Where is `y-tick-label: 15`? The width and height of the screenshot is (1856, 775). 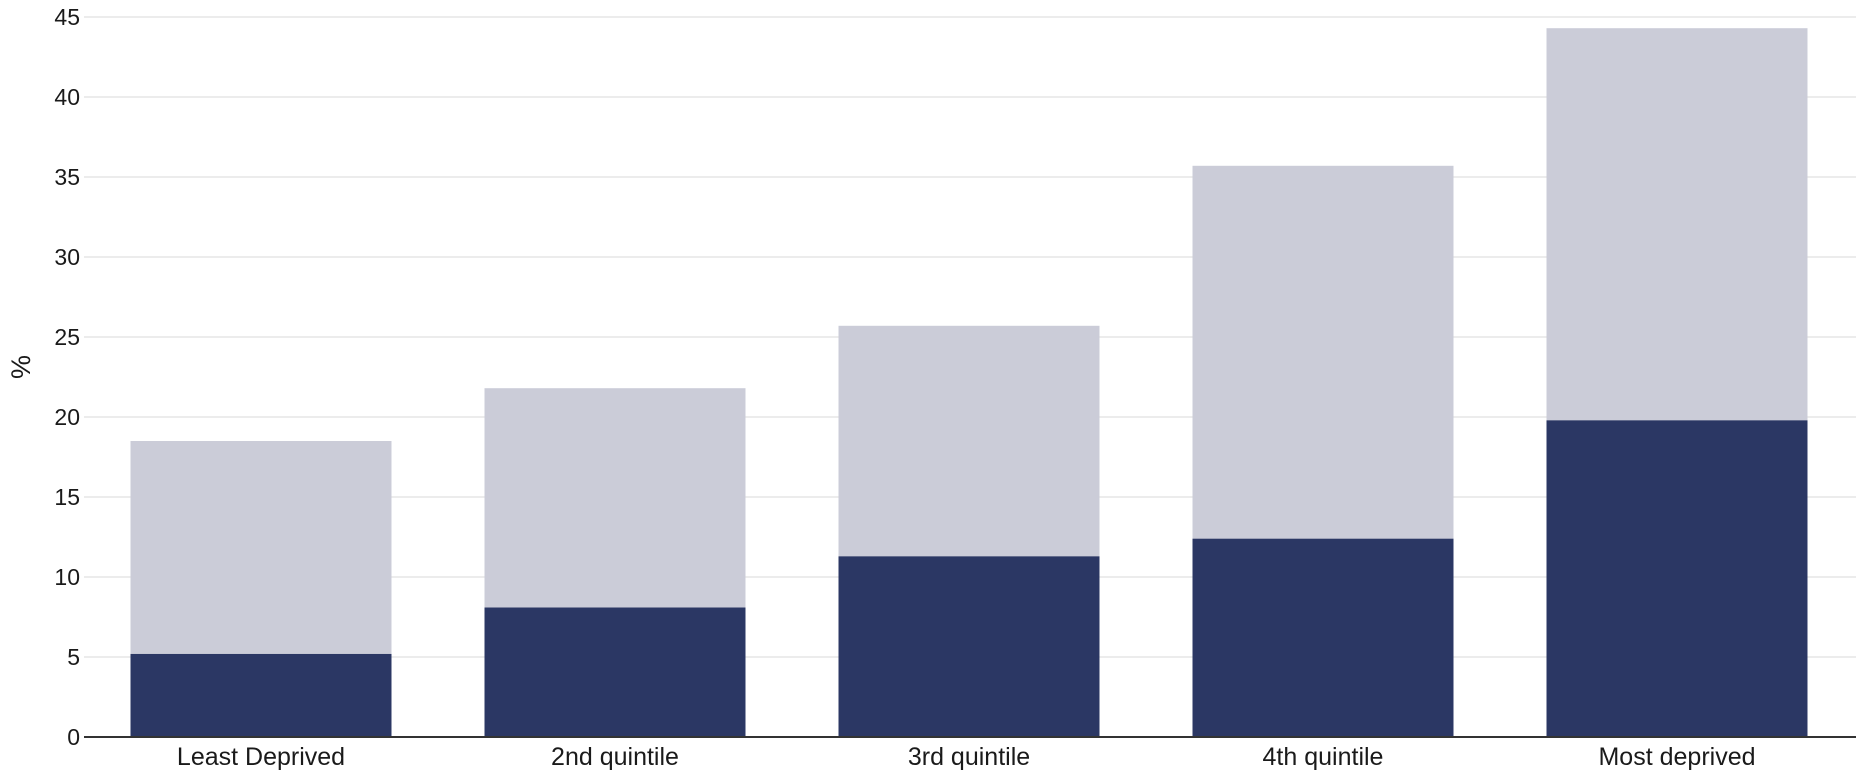
y-tick-label: 15 is located at coordinates (67, 497).